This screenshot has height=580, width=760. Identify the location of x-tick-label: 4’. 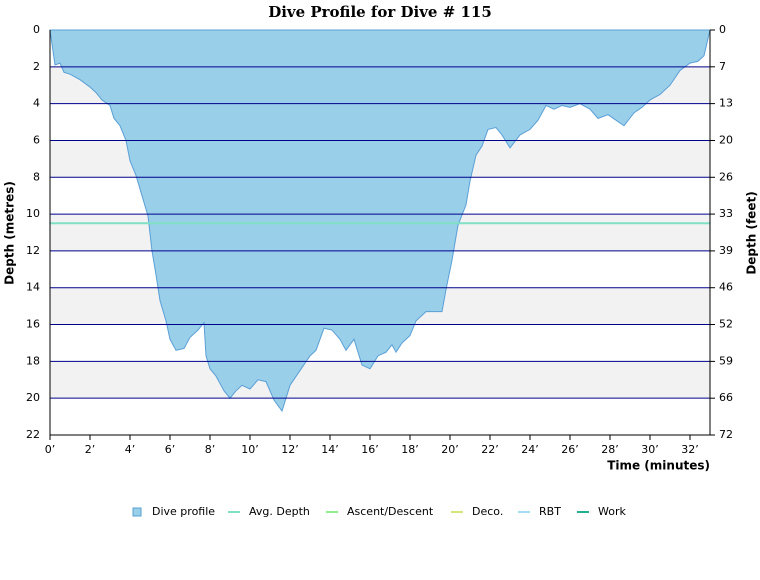
(130, 449).